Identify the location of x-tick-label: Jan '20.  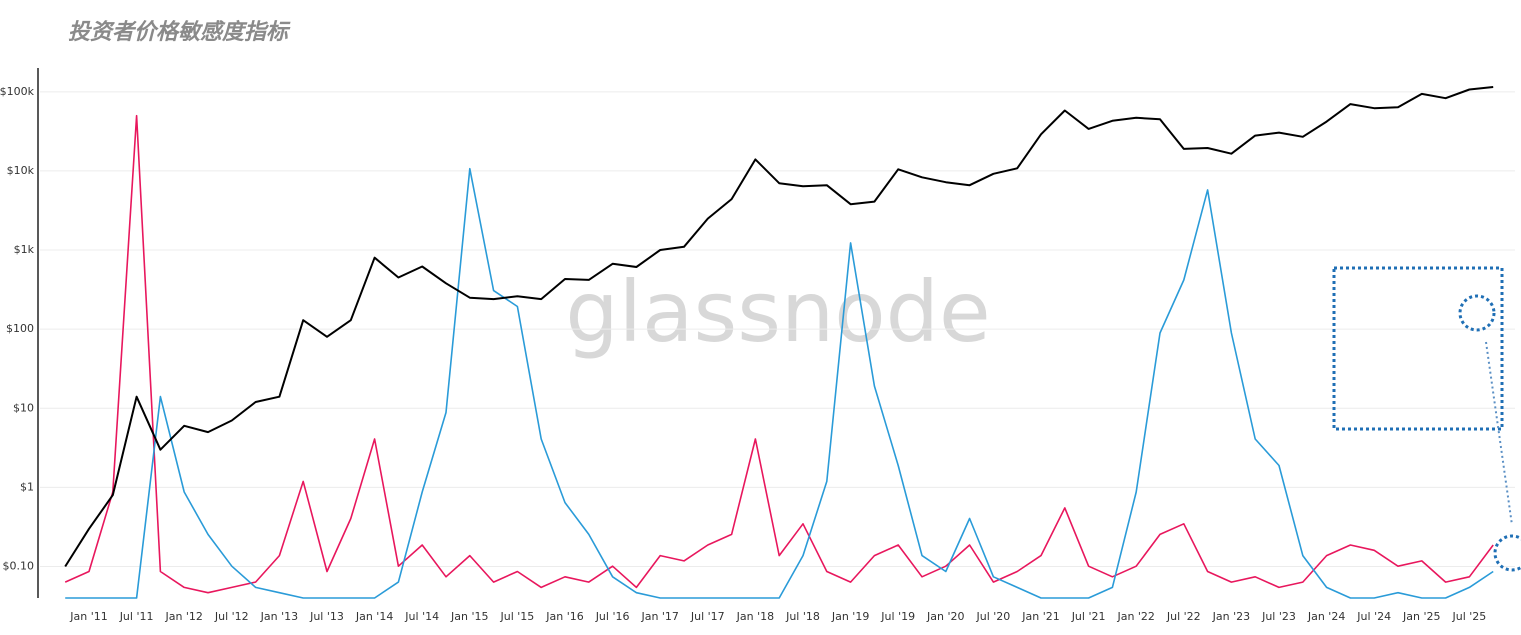
(945, 616).